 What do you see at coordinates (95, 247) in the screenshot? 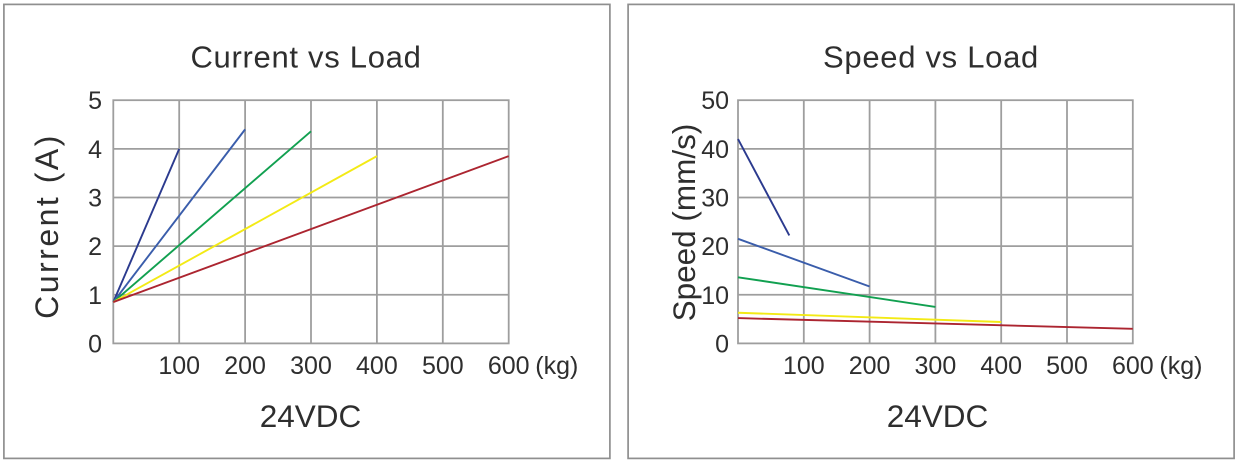
I see `svg-text: 2` at bounding box center [95, 247].